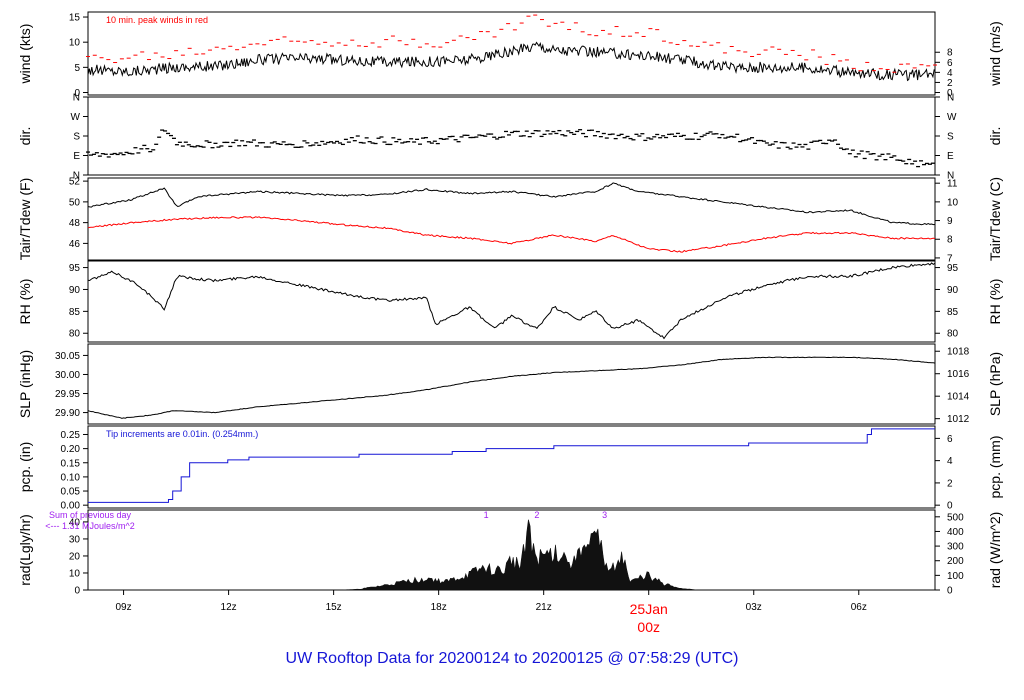  What do you see at coordinates (950, 221) in the screenshot?
I see `right-tick-label: 9` at bounding box center [950, 221].